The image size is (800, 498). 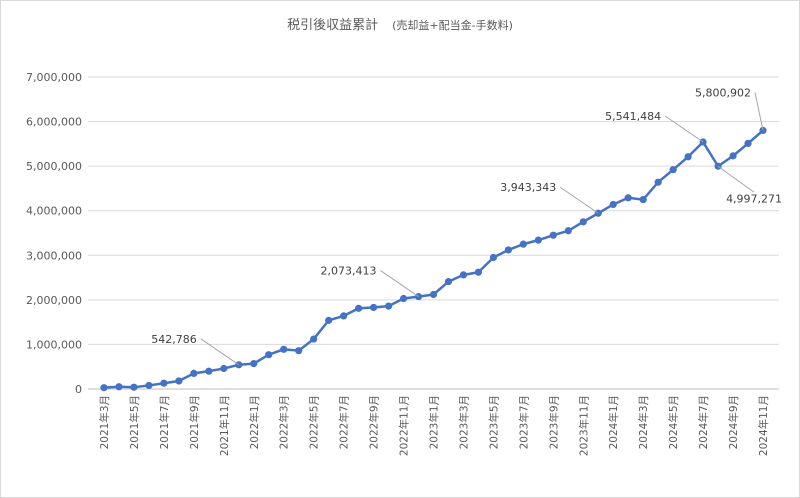 I want to click on y-tick-label: 3,000,000, so click(x=54, y=255).